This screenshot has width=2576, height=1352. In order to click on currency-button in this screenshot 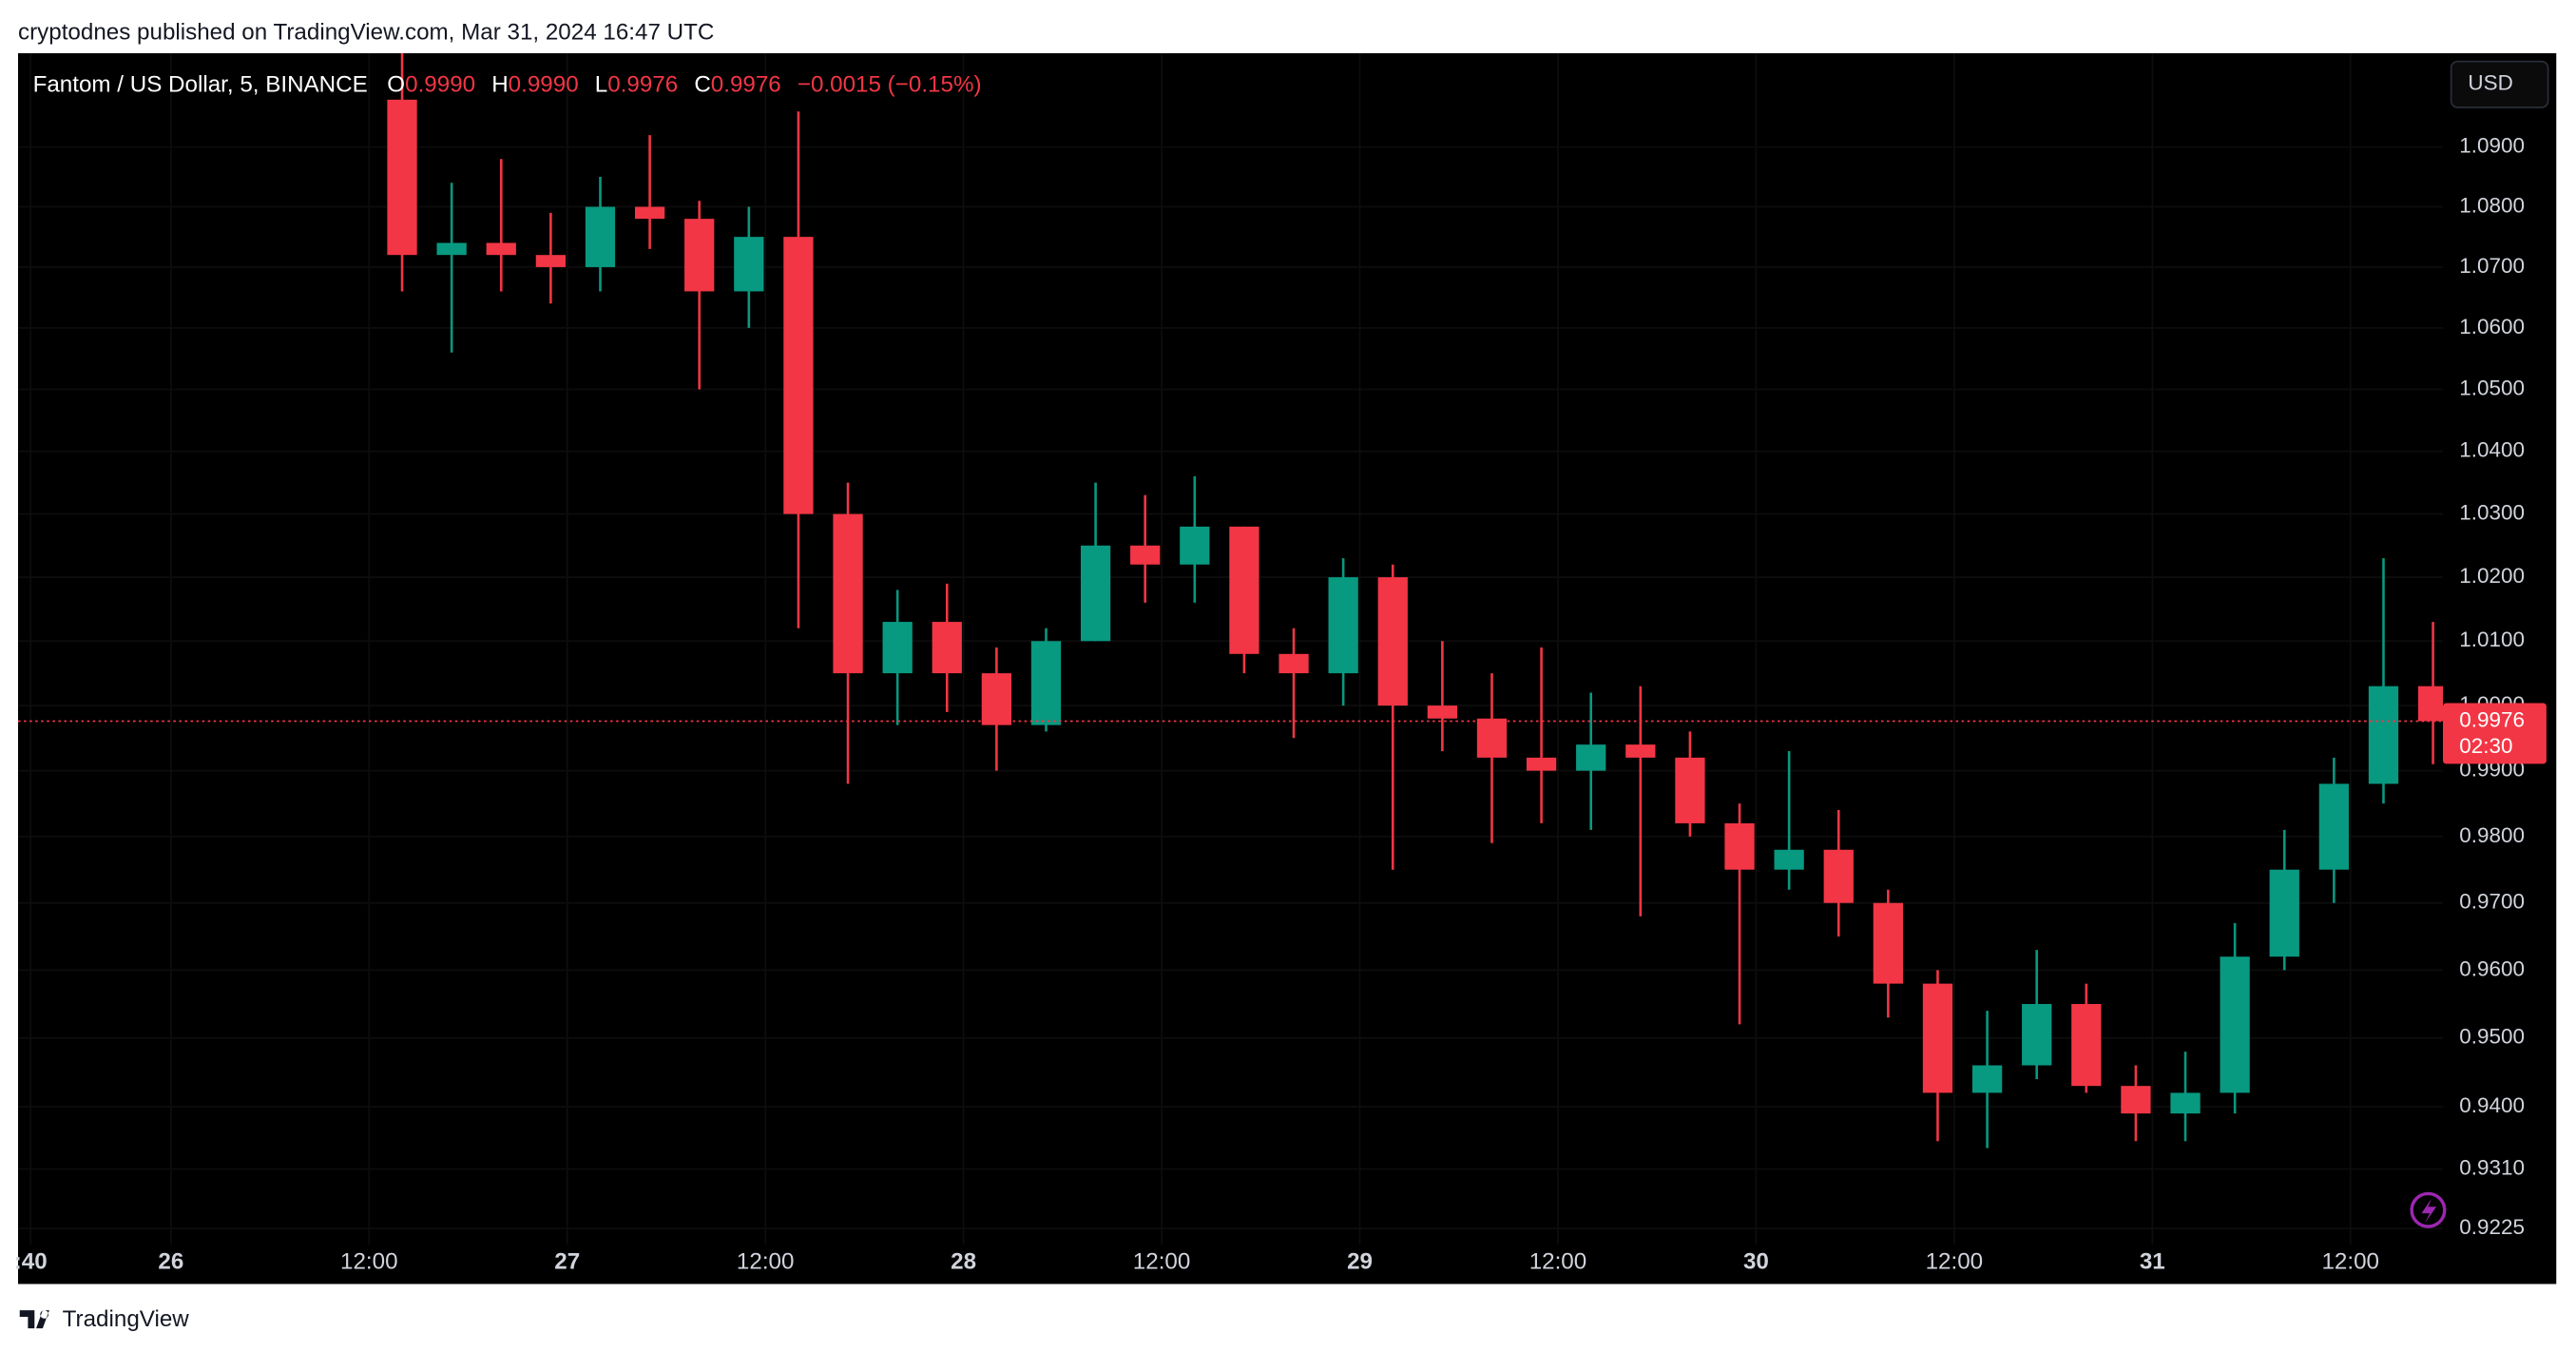, I will do `click(2500, 84)`.